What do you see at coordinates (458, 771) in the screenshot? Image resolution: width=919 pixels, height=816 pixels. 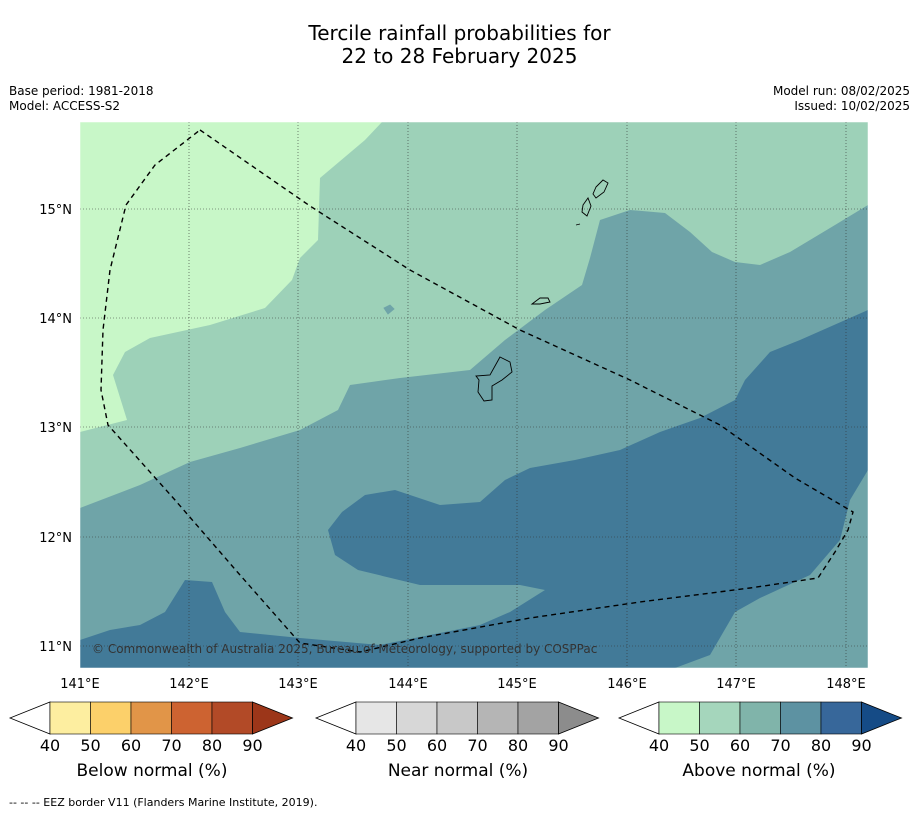 I see `colorbar-title-near: Near normal (%)` at bounding box center [458, 771].